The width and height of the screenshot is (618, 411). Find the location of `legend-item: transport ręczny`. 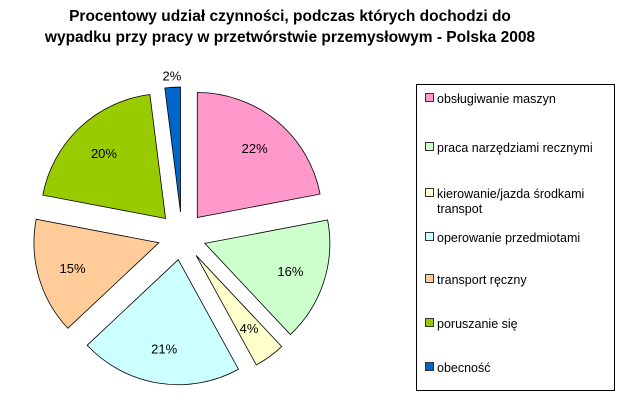

legend-item: transport ręczny is located at coordinates (517, 280).